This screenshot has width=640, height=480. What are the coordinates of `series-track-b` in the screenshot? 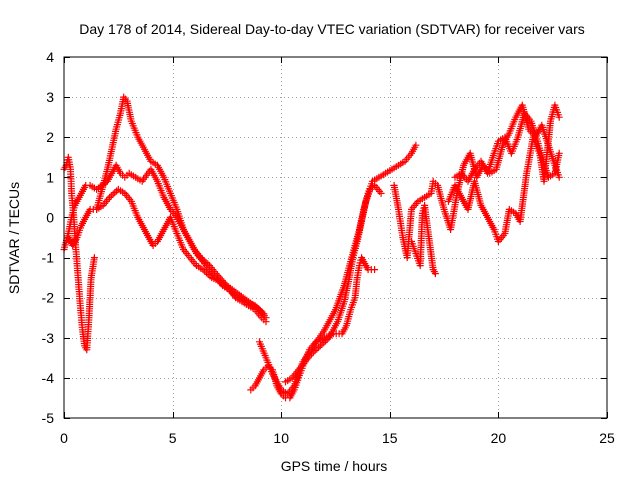 It's located at (181, 209).